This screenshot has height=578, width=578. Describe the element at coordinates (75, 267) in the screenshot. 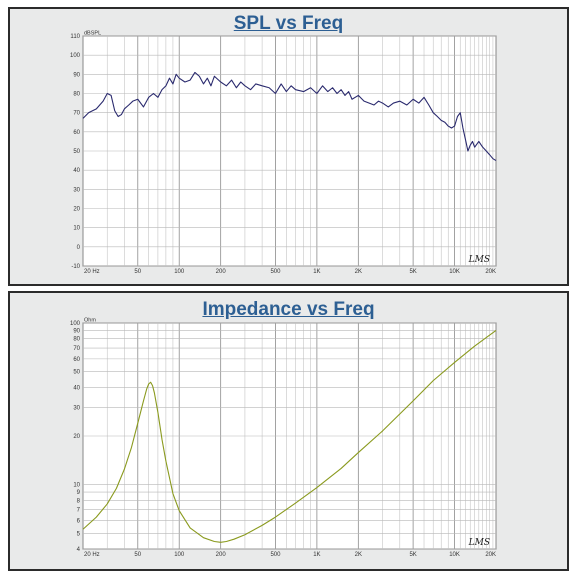

I see `spl-y-tick-label: -10` at that location.